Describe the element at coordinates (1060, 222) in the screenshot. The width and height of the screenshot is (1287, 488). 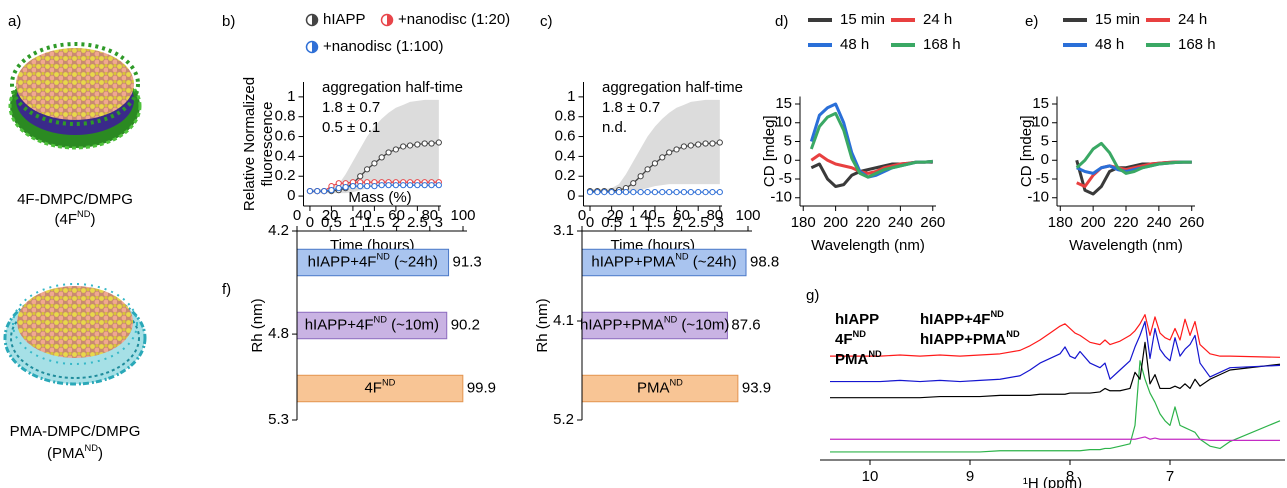
I see `x-tick-label: 180` at that location.